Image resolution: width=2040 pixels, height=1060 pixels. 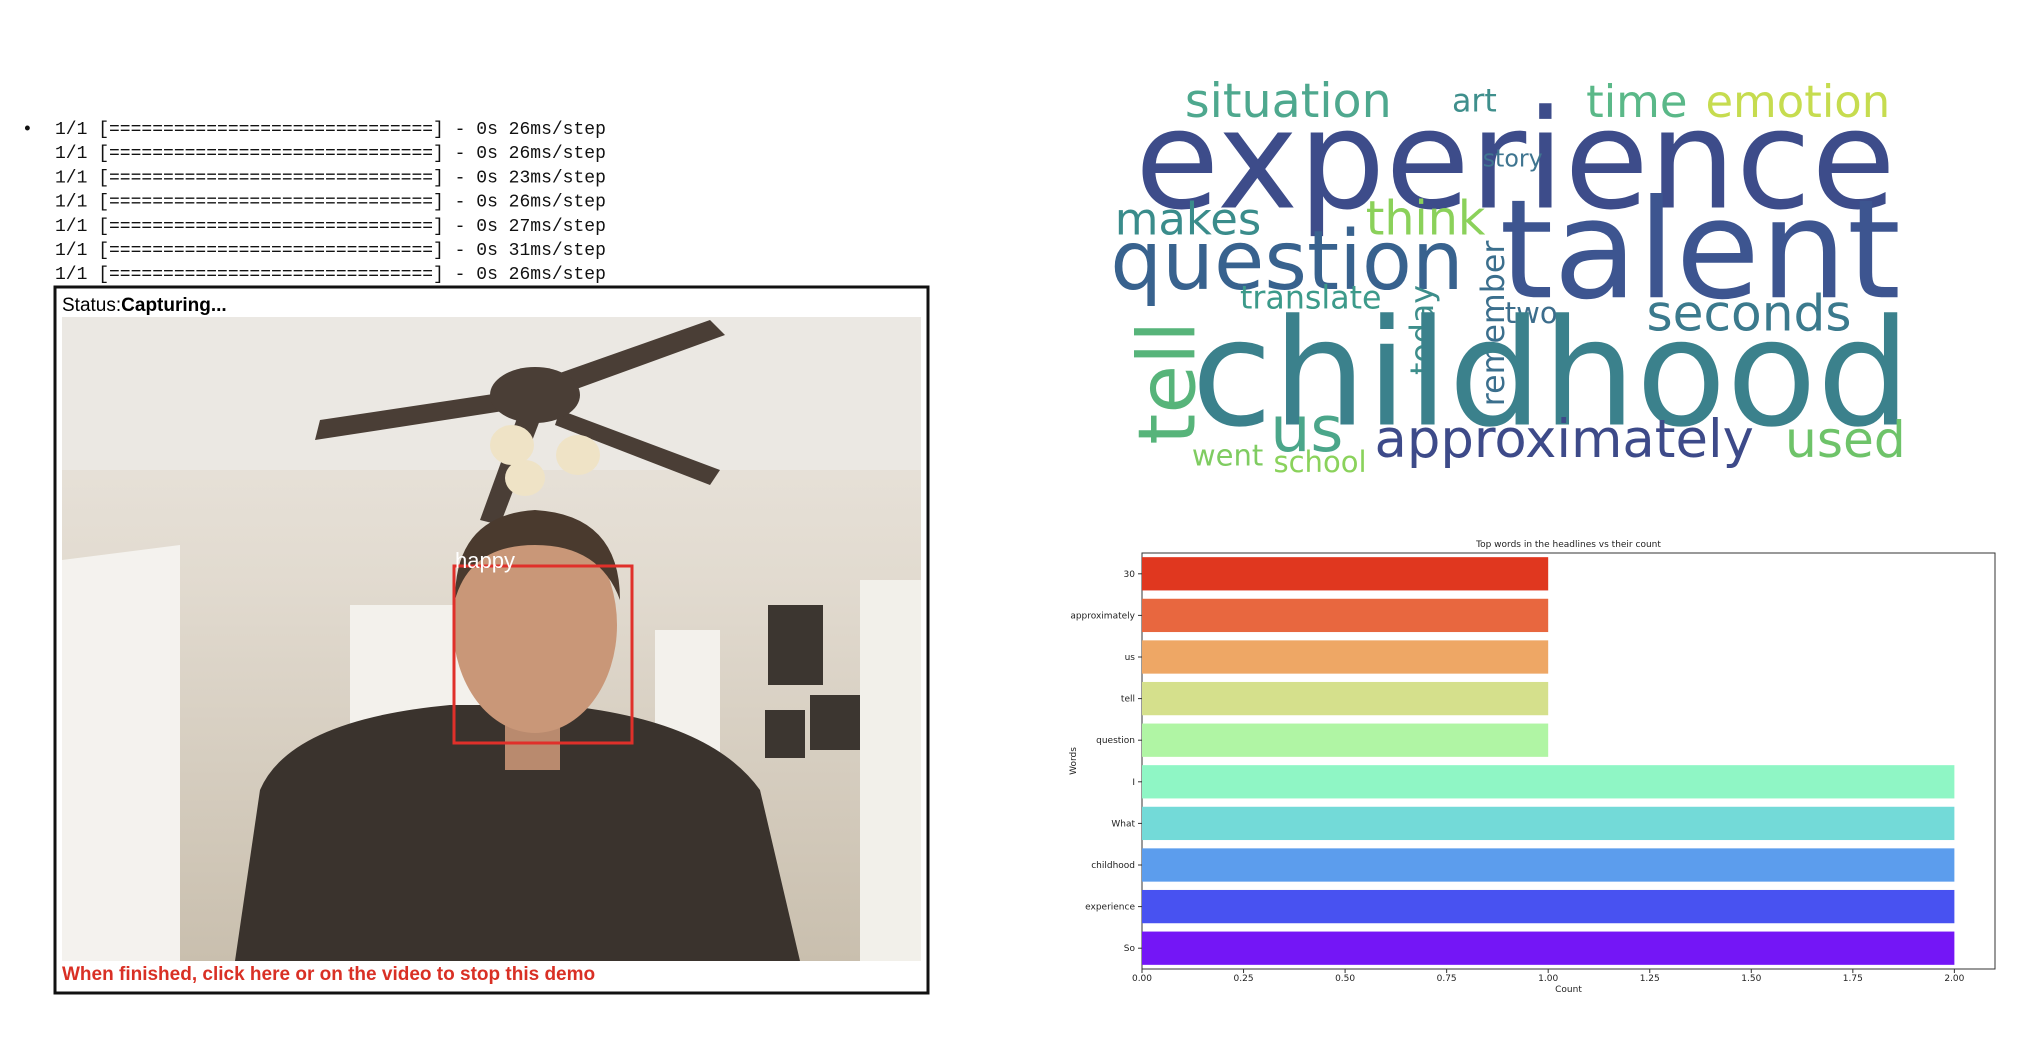 I want to click on hair, so click(x=537, y=555).